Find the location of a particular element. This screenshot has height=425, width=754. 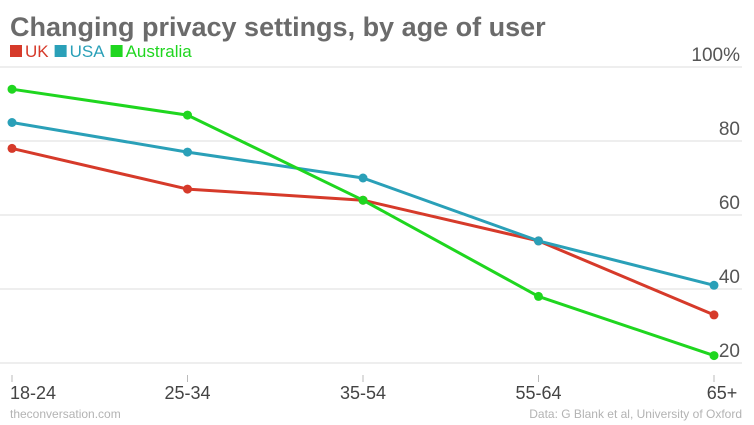

x-tick-label: 35-54 is located at coordinates (363, 393).